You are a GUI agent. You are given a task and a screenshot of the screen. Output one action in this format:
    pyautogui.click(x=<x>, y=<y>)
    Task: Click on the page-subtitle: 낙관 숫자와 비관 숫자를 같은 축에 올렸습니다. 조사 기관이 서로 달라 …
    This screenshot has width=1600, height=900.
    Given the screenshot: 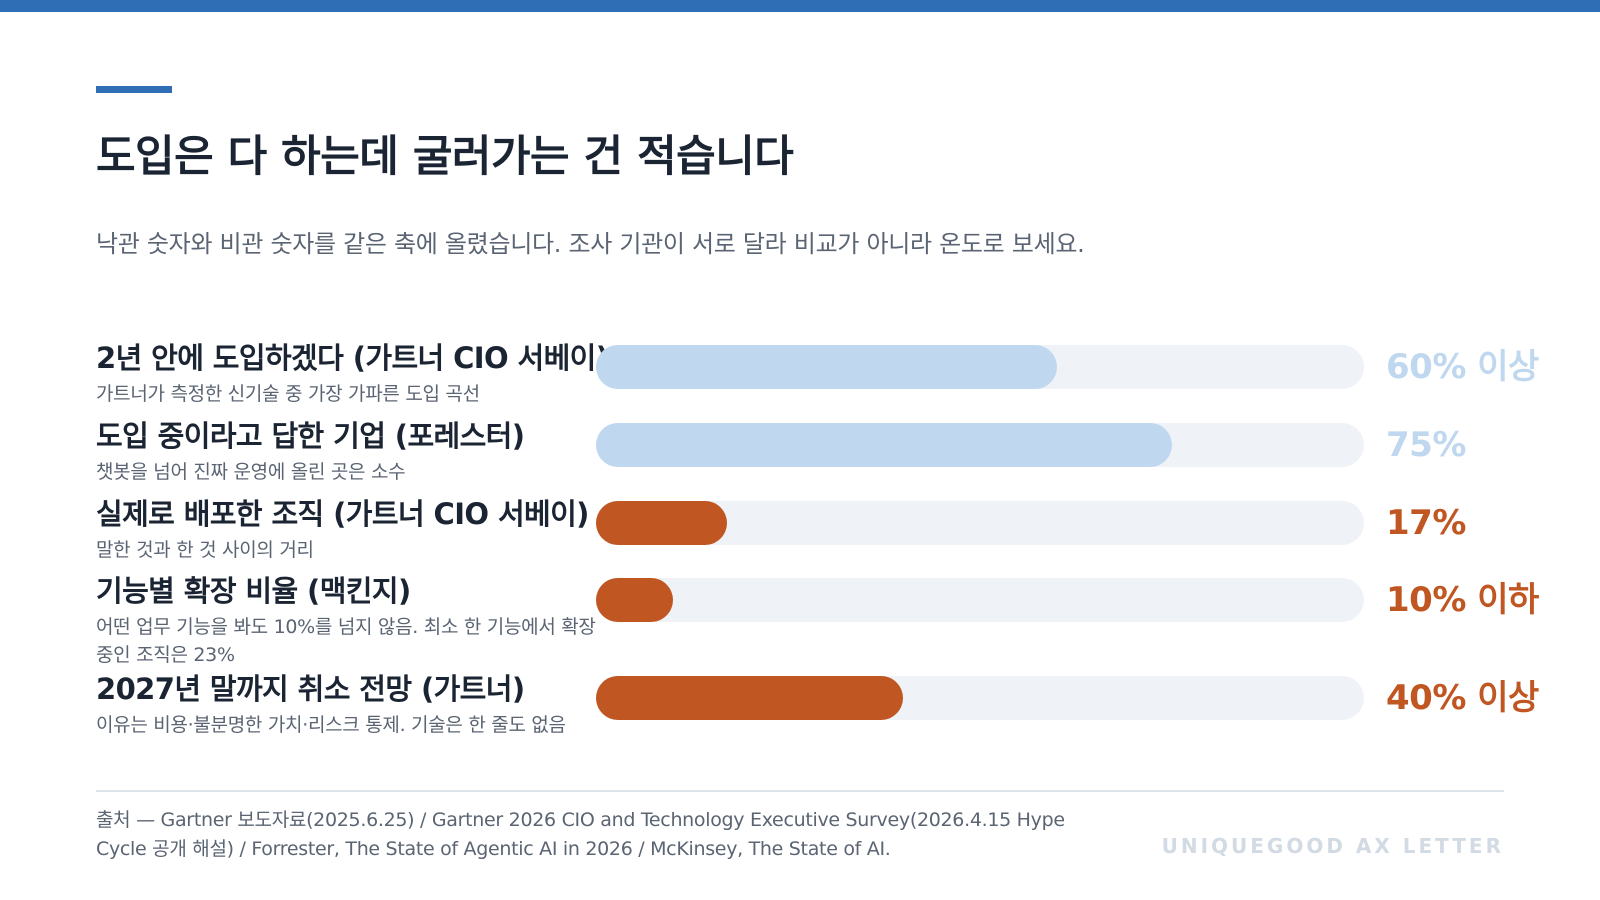 What is the action you would take?
    pyautogui.click(x=590, y=244)
    